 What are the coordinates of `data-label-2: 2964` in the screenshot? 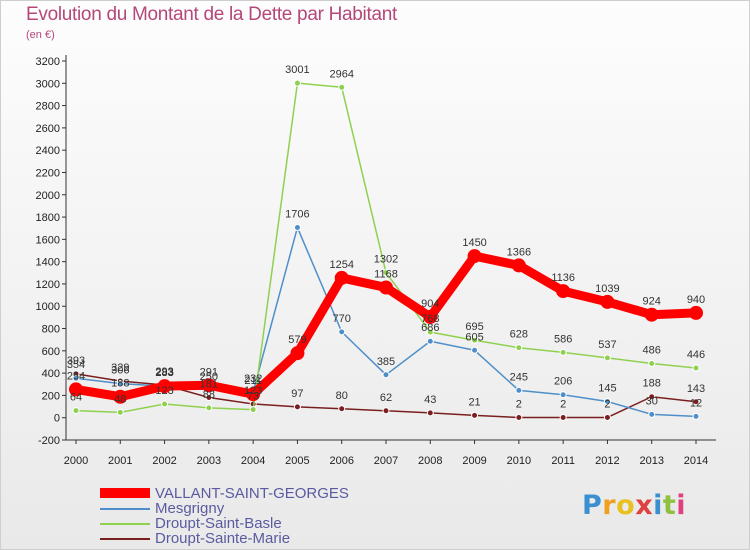 It's located at (341, 74).